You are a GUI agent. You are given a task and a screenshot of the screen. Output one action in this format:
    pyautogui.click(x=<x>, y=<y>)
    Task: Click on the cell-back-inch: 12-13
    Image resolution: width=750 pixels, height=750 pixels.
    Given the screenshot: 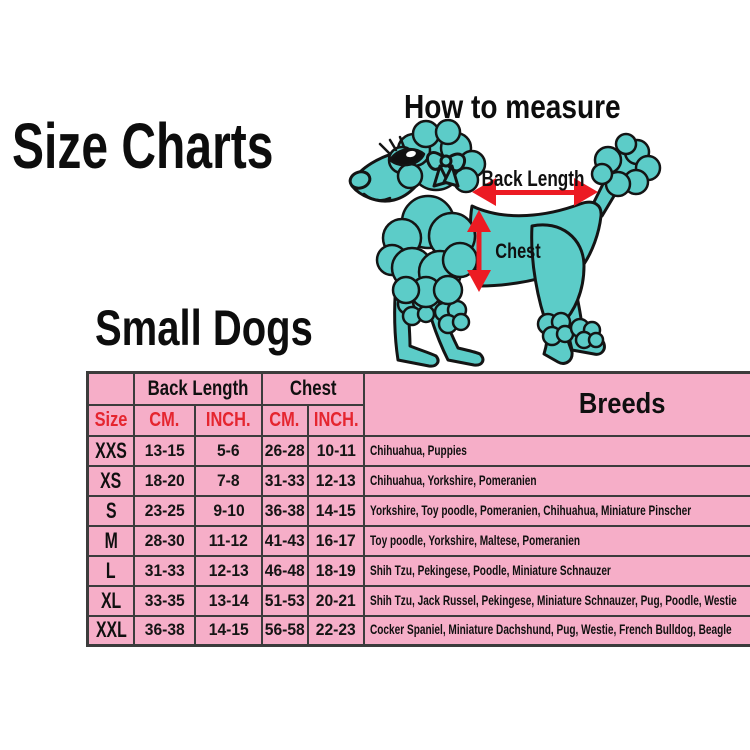 What is the action you would take?
    pyautogui.click(x=229, y=570)
    